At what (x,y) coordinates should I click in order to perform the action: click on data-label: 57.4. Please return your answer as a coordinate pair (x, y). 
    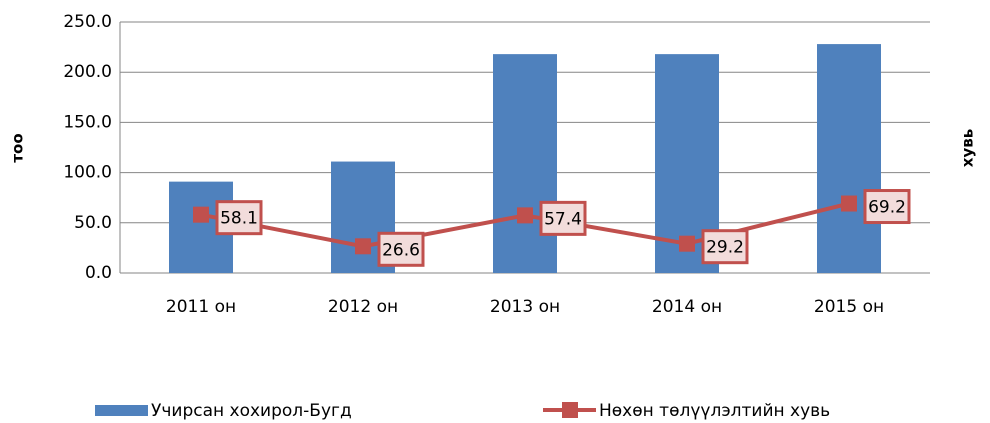
    Looking at the image, I should click on (563, 219).